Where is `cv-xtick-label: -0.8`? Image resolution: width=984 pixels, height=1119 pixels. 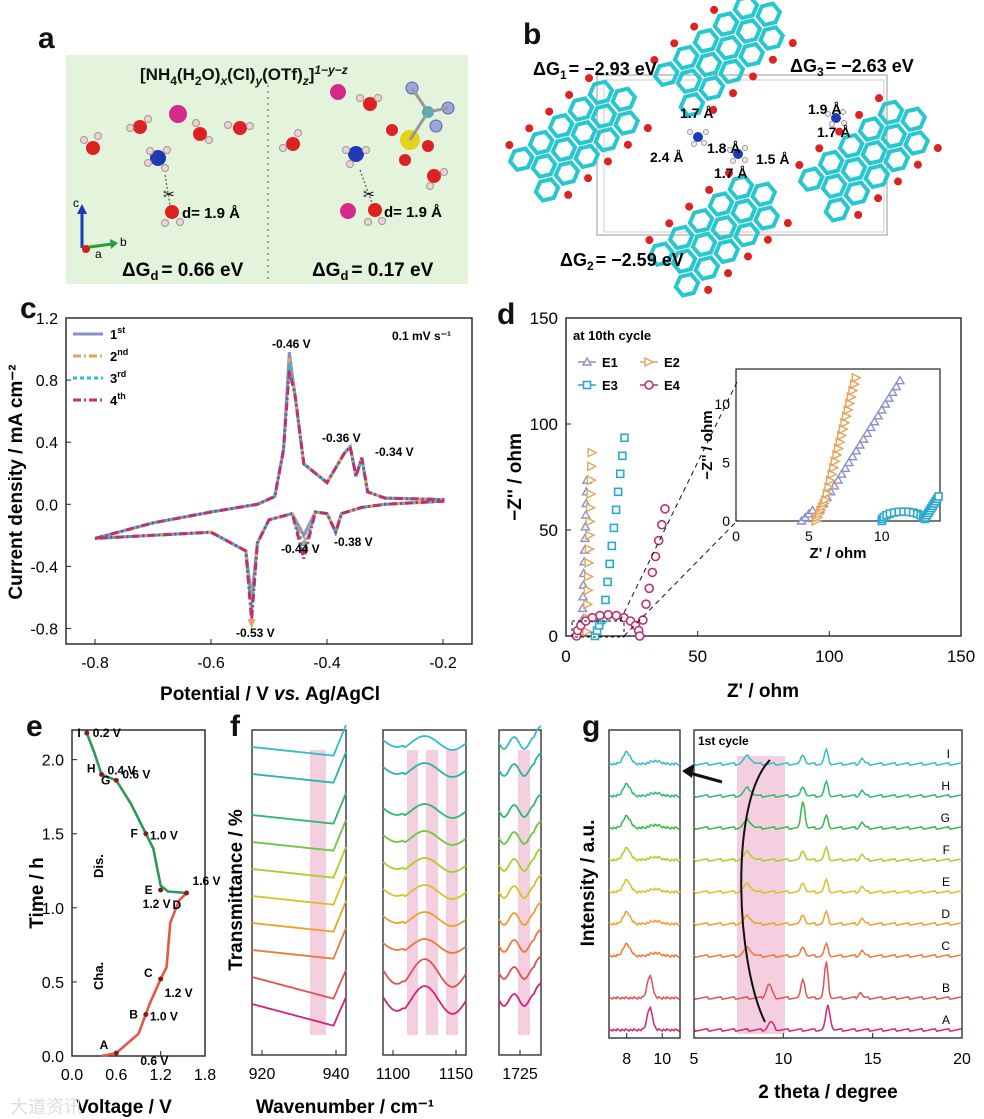
cv-xtick-label: -0.8 is located at coordinates (95, 663).